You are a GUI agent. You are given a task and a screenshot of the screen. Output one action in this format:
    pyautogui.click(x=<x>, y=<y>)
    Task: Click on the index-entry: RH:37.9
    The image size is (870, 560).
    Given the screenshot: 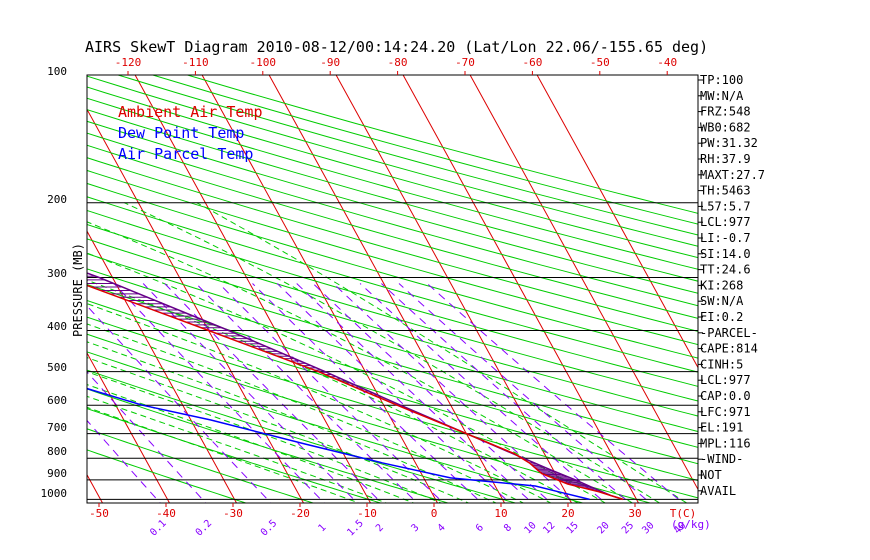 What is the action you would take?
    pyautogui.click(x=725, y=159)
    